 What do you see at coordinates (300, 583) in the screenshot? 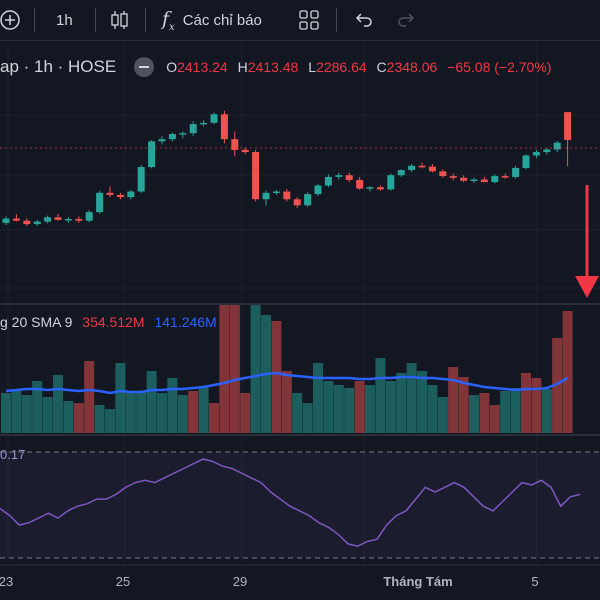
I see `time-axis: 23 25 29 Tháng Tám 5` at bounding box center [300, 583].